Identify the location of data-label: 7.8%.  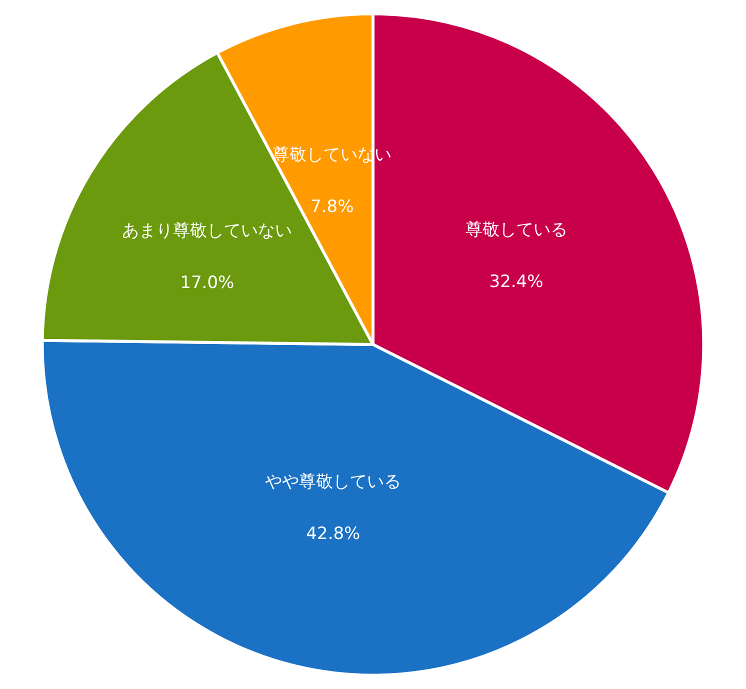
(332, 207).